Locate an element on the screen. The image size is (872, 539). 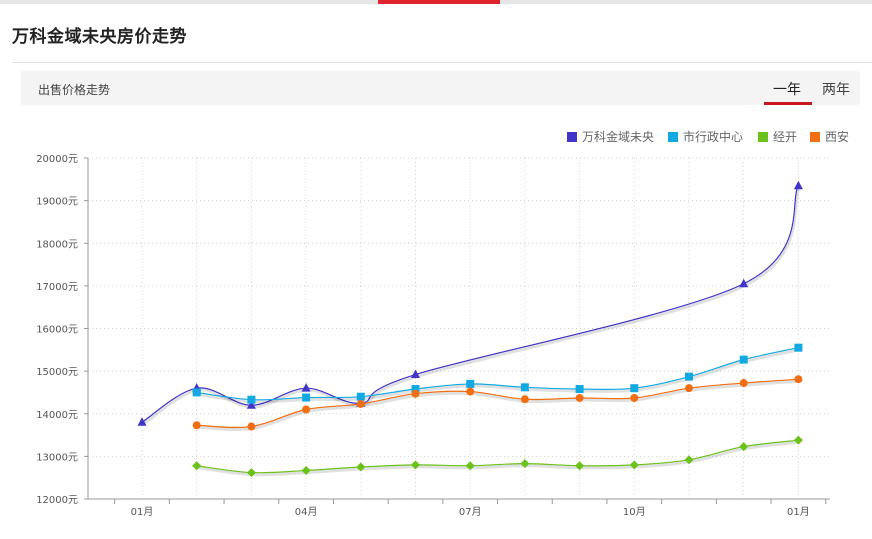
chart-section-title: 出售价格走势 is located at coordinates (74, 90).